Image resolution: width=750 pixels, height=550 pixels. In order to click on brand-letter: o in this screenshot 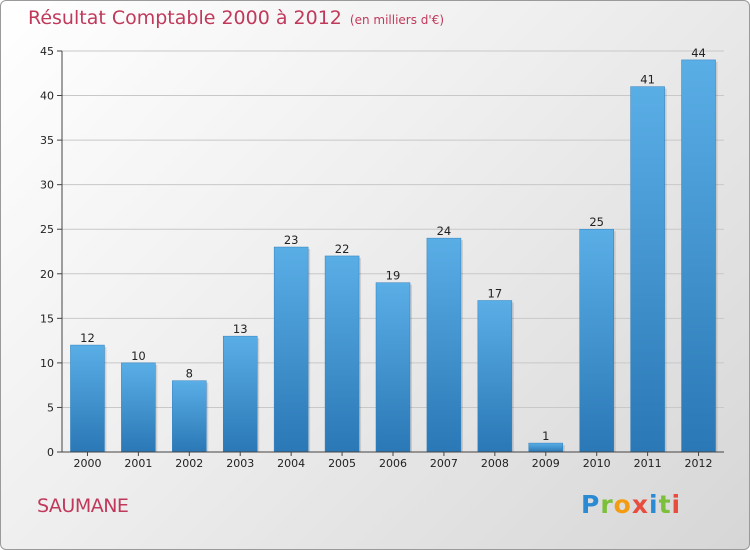, I will do `click(622, 504)`.